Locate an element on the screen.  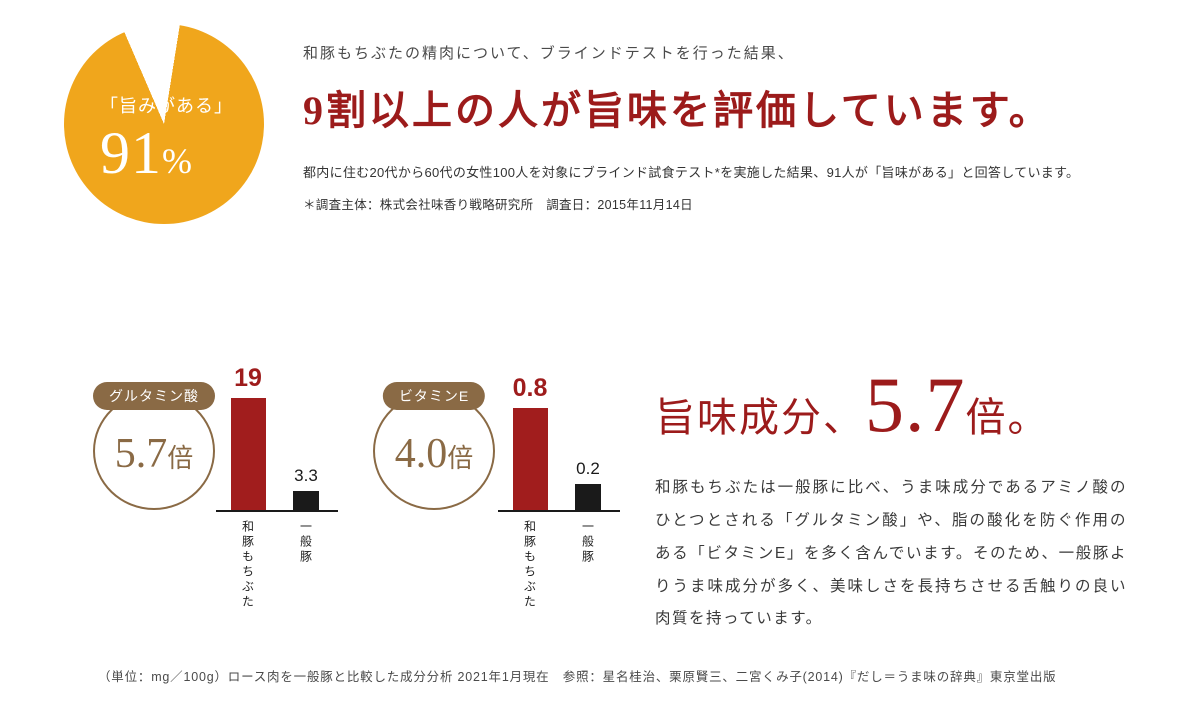
bar-column-mochibuta: 0.8 is located at coordinates (530, 442).